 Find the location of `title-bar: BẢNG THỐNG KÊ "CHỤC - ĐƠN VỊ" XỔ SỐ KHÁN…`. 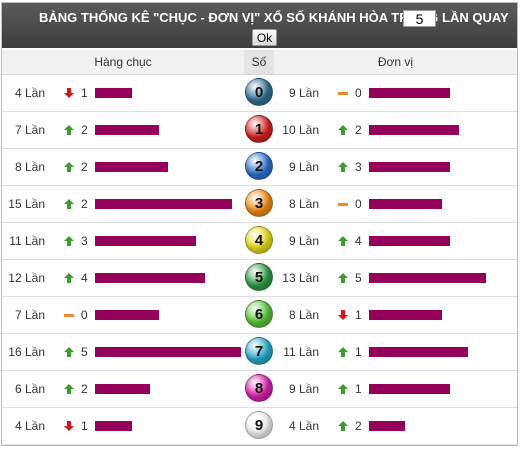

title-bar: BẢNG THỐNG KÊ "CHỤC - ĐƠN VỊ" XỔ SỐ KHÁN… is located at coordinates (259, 25).